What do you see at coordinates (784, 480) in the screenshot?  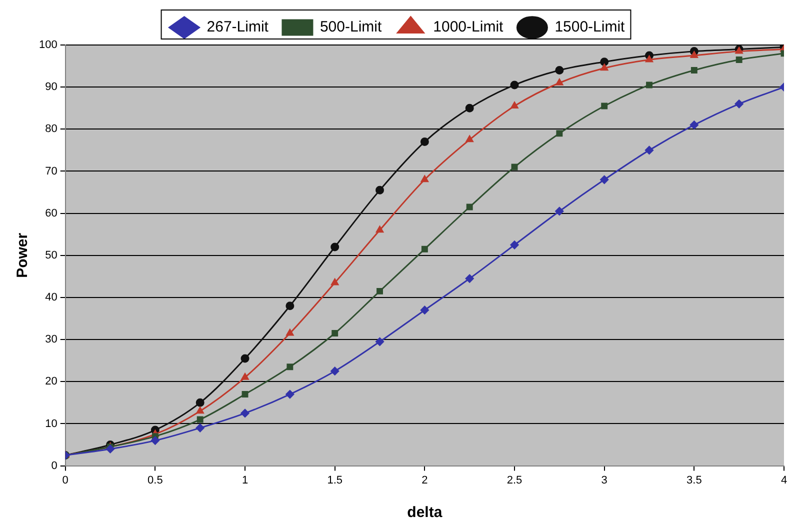 I see `x-tick-label: 4` at bounding box center [784, 480].